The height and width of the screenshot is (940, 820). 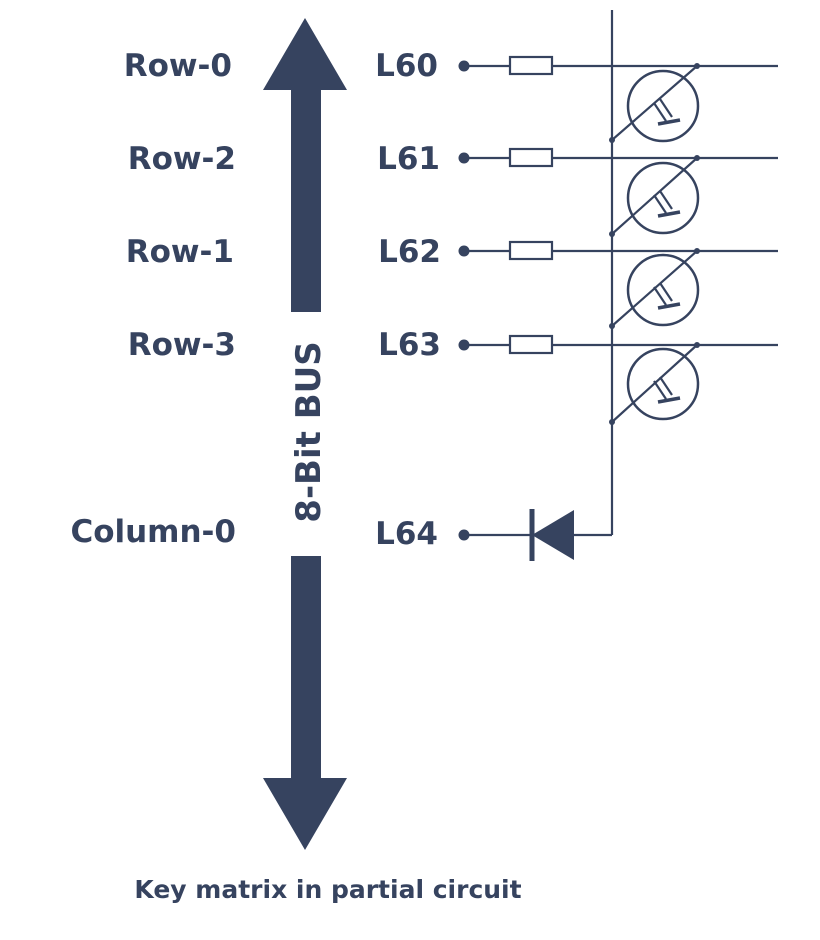 What do you see at coordinates (305, 54) in the screenshot?
I see `bus-arrow-top-head` at bounding box center [305, 54].